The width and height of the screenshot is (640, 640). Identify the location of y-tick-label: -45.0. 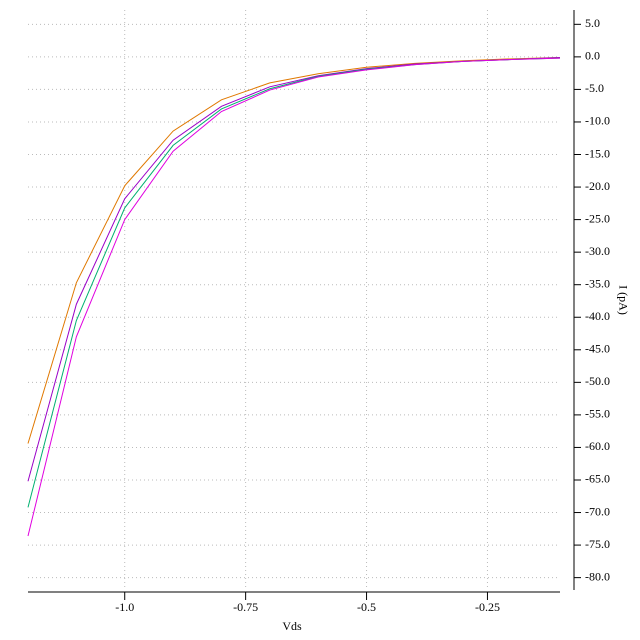
(597, 349).